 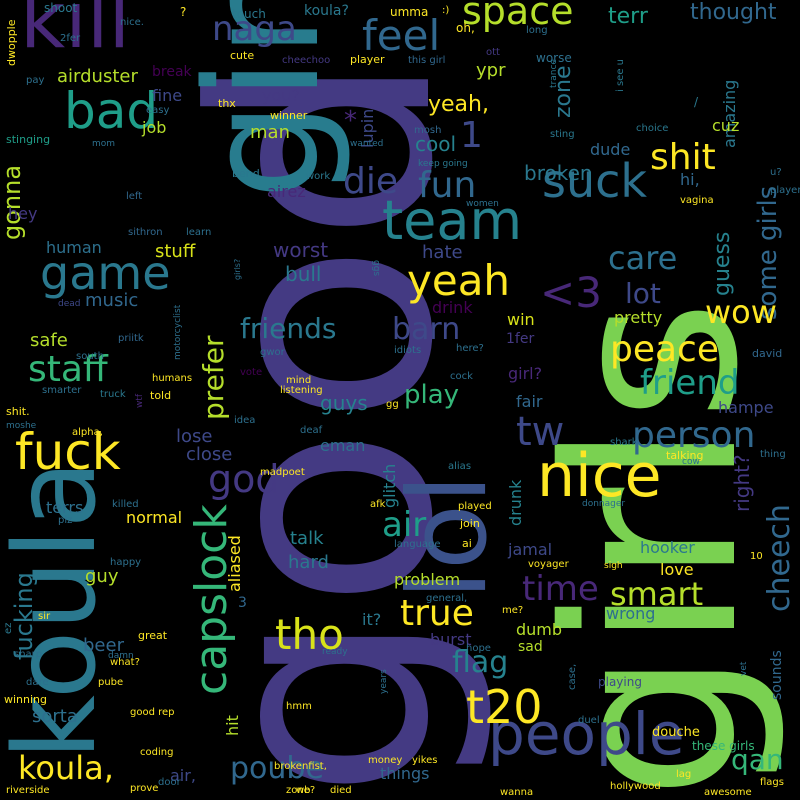 I want to click on word: safe, so click(x=49, y=340).